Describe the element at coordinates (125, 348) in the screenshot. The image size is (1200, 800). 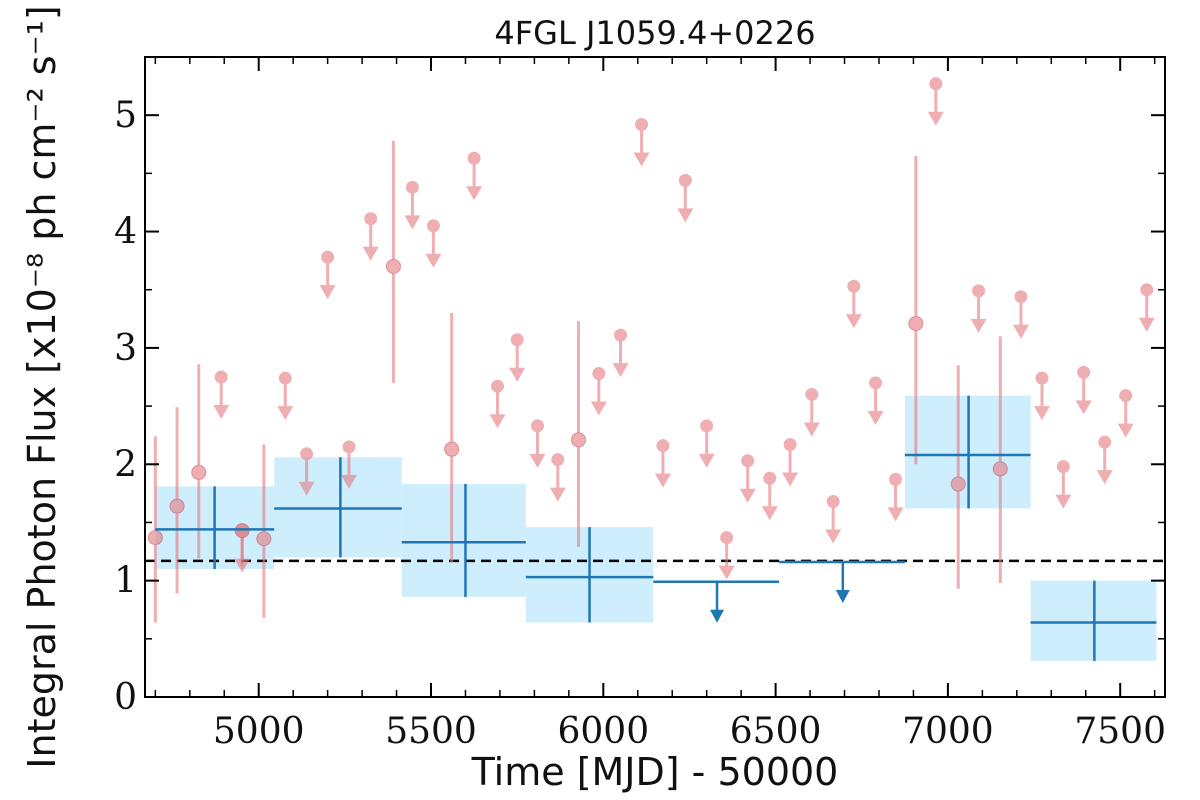
I see `y-tick-label: 3` at that location.